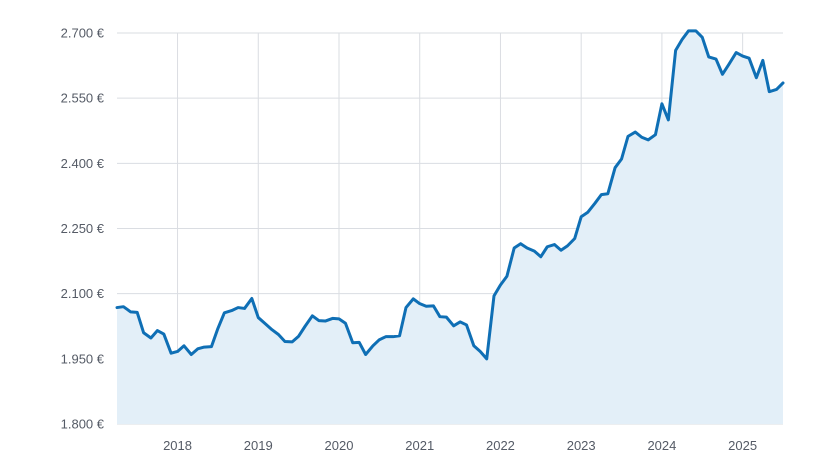 The height and width of the screenshot is (474, 836). Describe the element at coordinates (177, 445) in the screenshot. I see `x-tick-label: 2018` at that location.